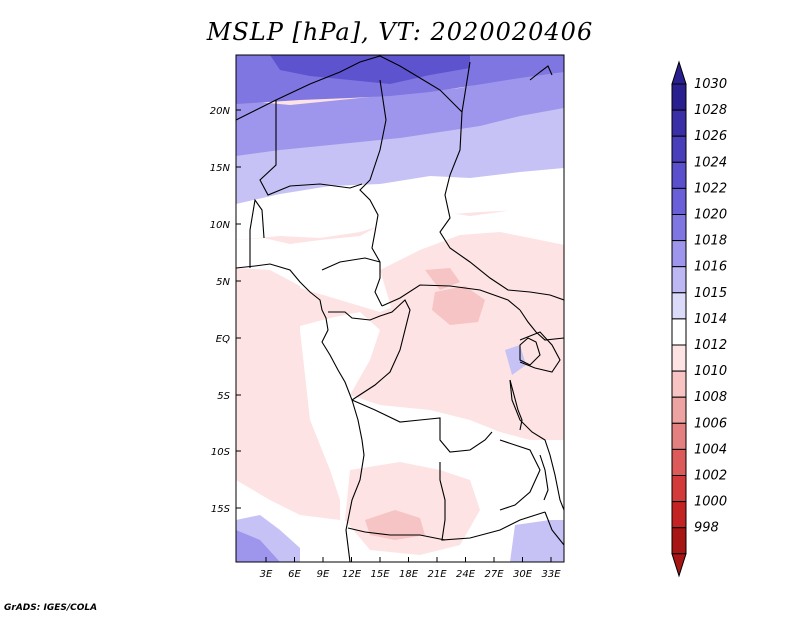  I want to click on border-drc-angola, so click(422, 426).